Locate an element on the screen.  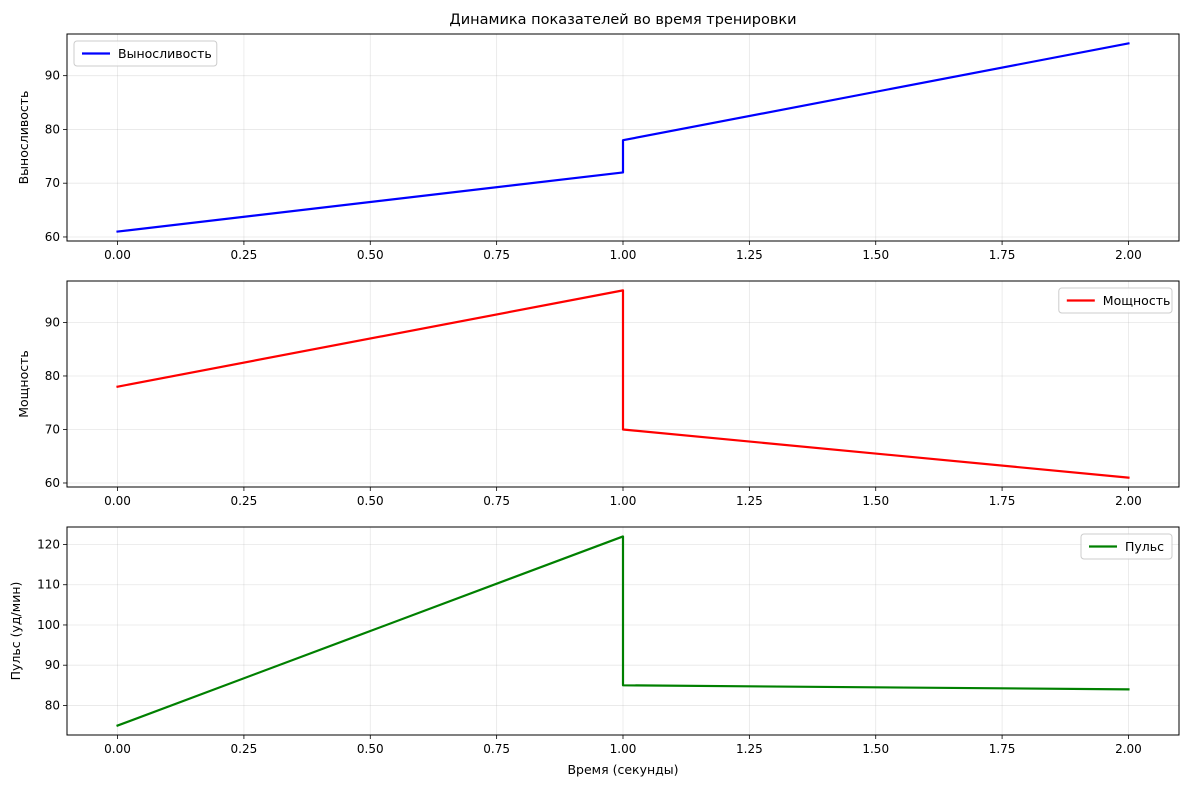
y-tick-label: 110 is located at coordinates (48, 585).